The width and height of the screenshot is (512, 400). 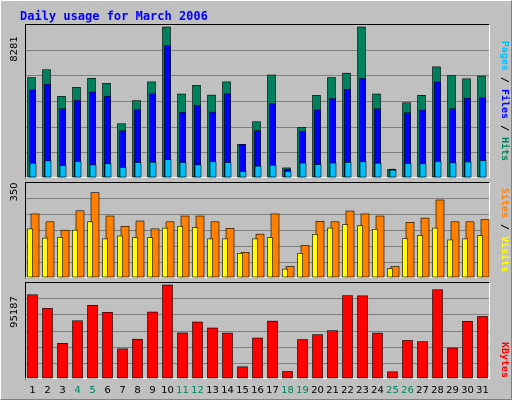 What do you see at coordinates (32, 390) in the screenshot?
I see `x-tick-label-day-1: 1` at bounding box center [32, 390].